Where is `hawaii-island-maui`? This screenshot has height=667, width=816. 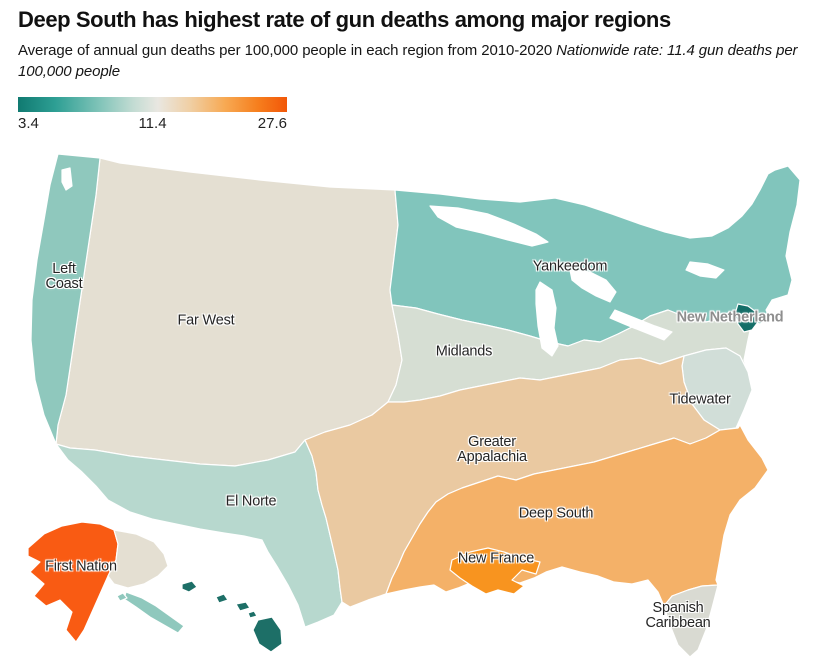
hawaii-island-maui is located at coordinates (252, 614).